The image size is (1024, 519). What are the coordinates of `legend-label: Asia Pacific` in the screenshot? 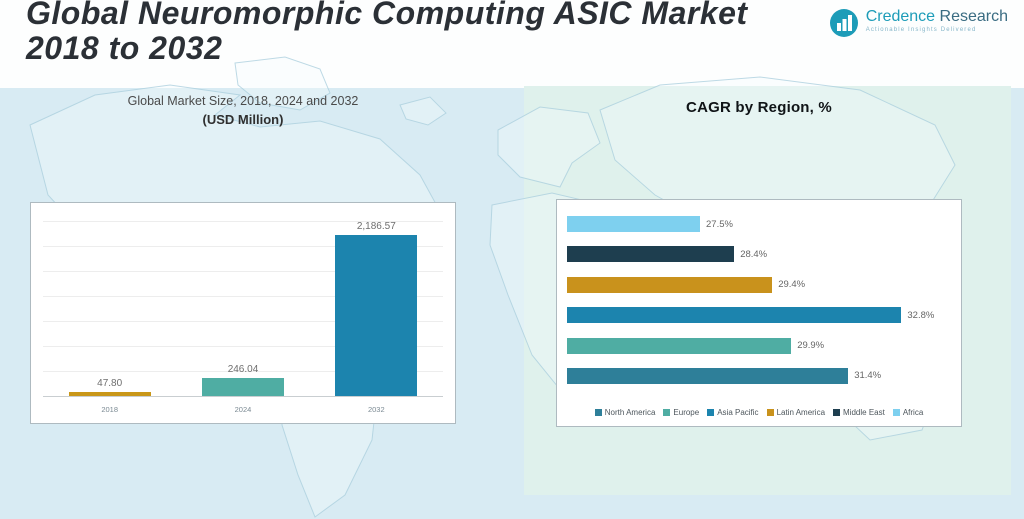 It's located at (738, 412).